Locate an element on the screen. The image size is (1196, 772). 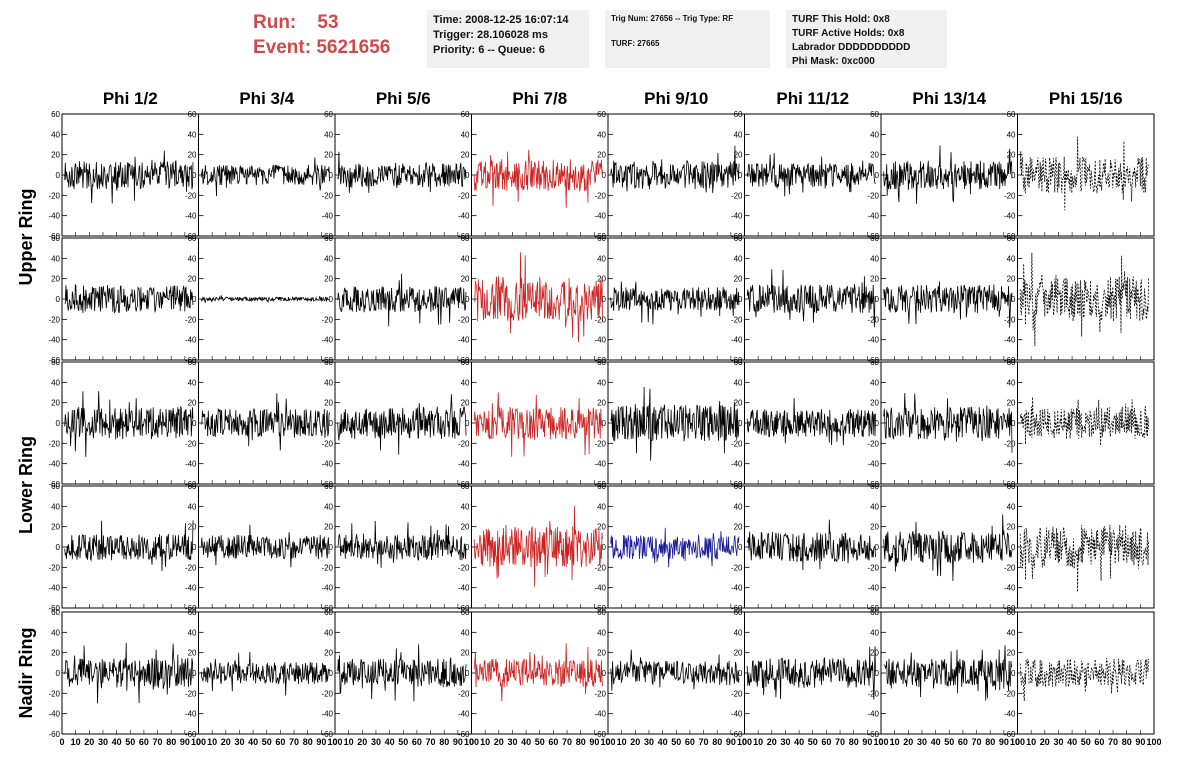
labrador-text: Labrador DDDDDDDDDD is located at coordinates (851, 47).